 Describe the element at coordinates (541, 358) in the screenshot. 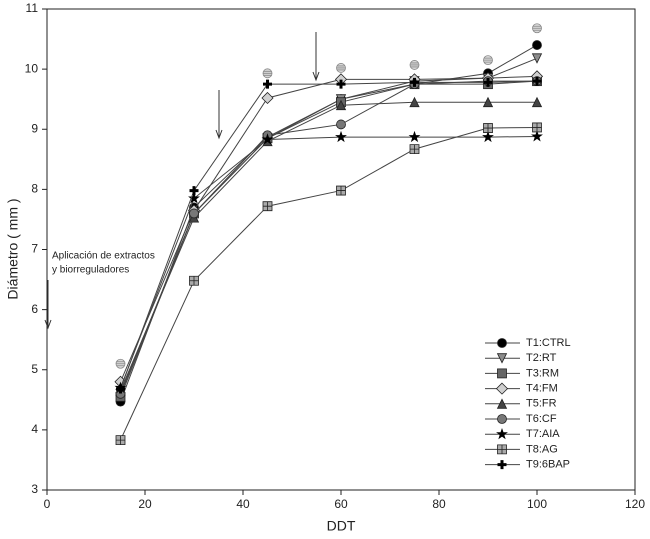

I see `legend-label: T2:RT` at that location.